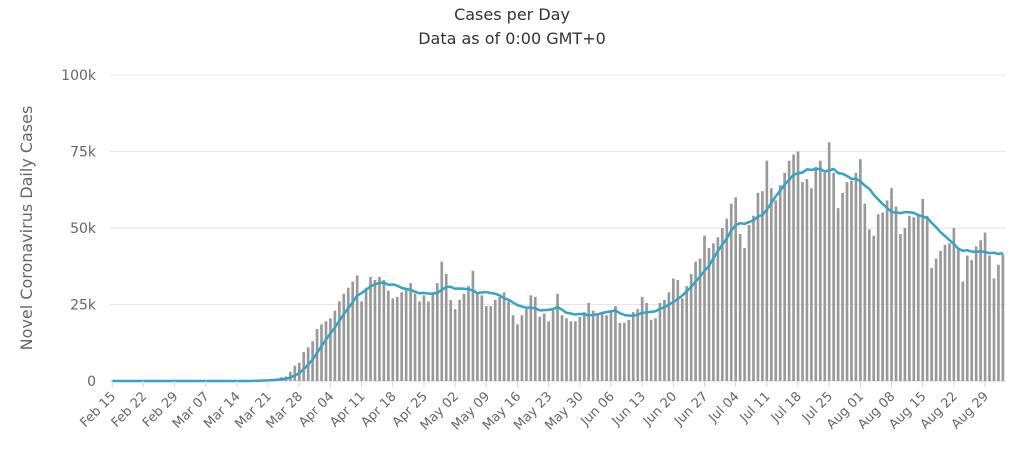  Describe the element at coordinates (512, 38) in the screenshot. I see `chart-subtitle: Data as of 0:00 GMT+0` at that location.